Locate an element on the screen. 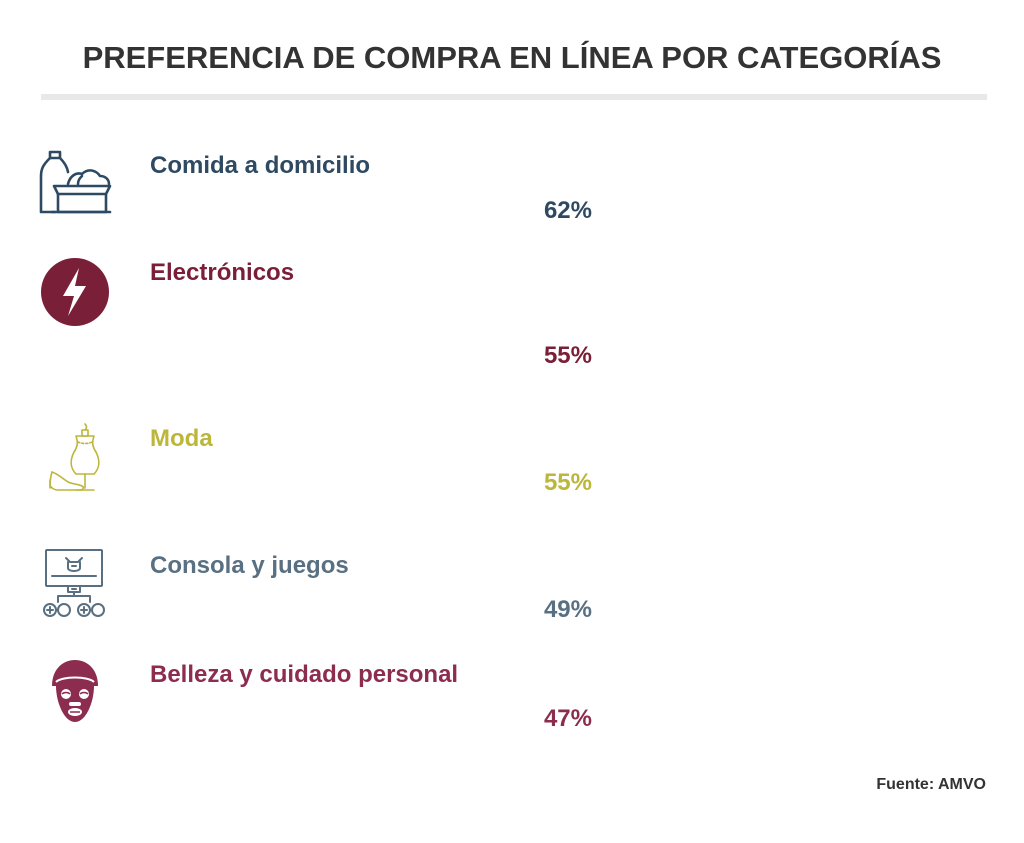 The width and height of the screenshot is (1024, 843). grocery-basket-icon is located at coordinates (75, 185).